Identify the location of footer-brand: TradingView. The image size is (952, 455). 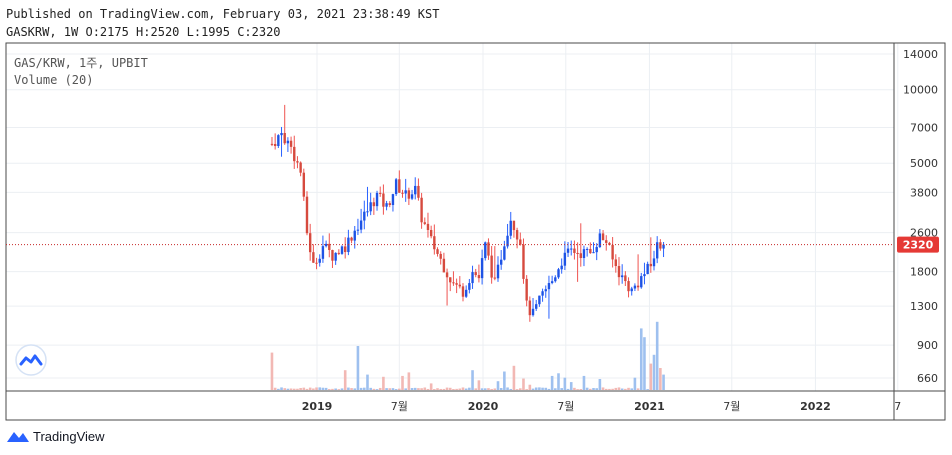
(55, 436).